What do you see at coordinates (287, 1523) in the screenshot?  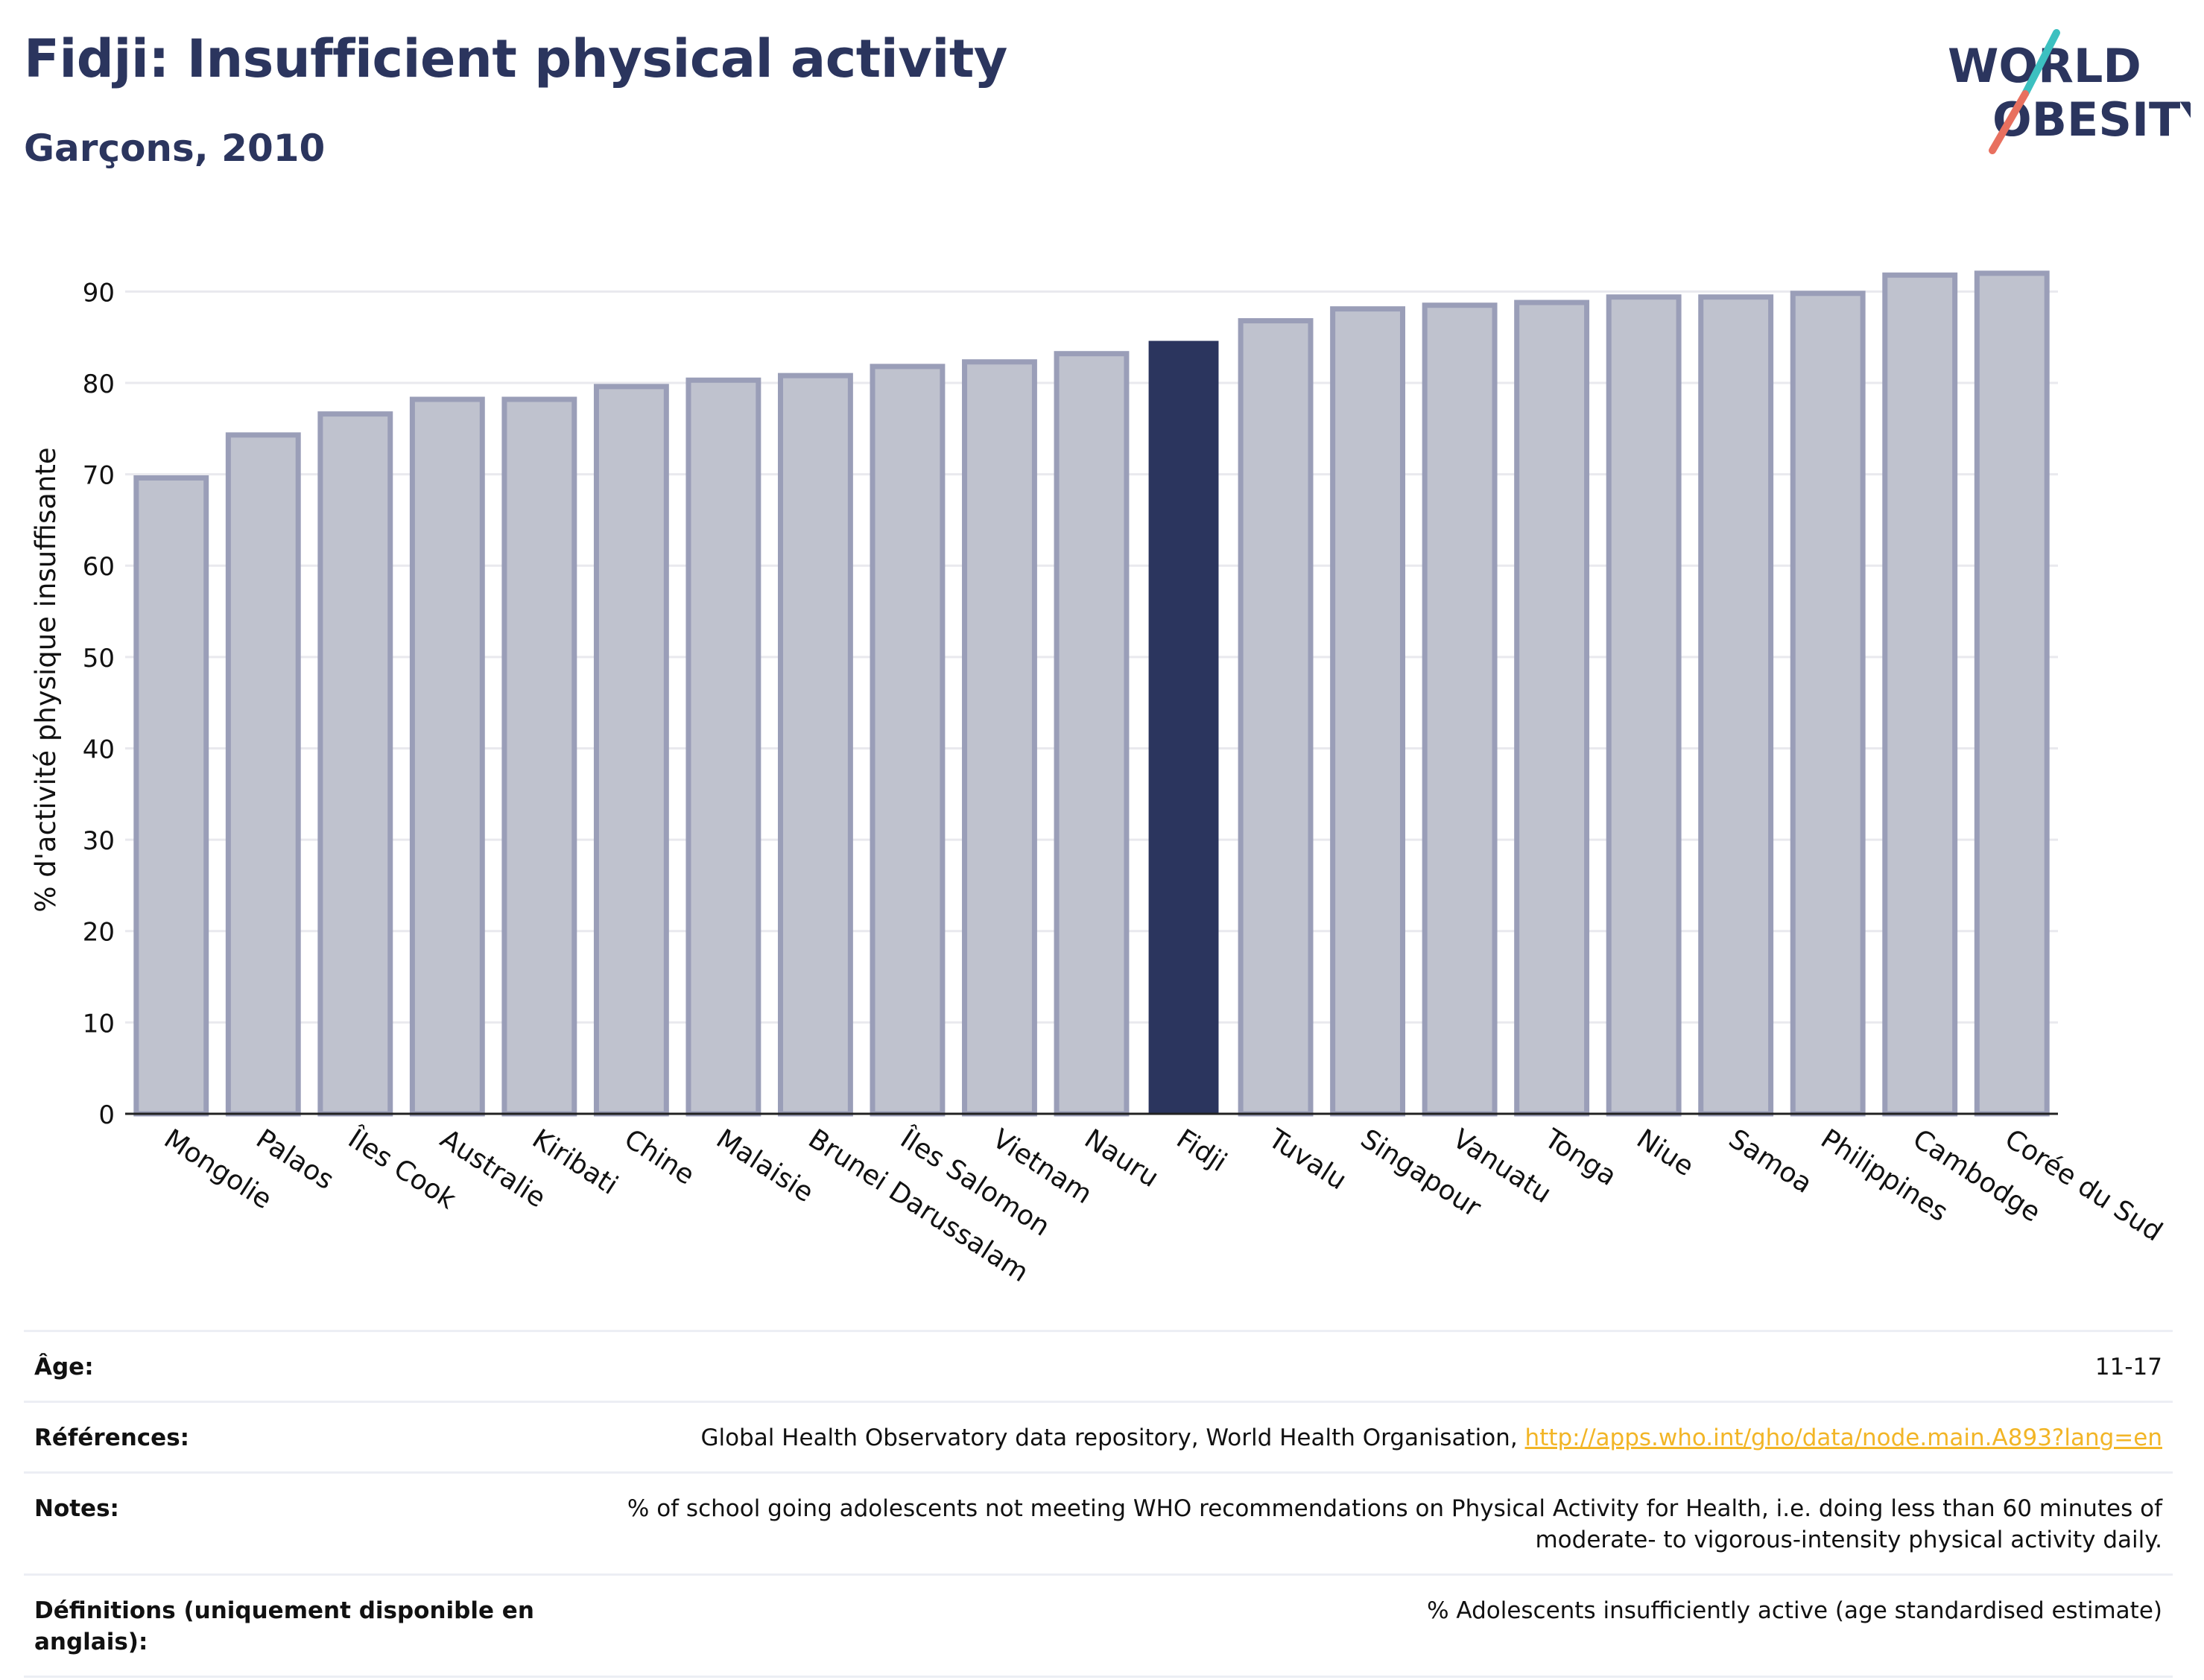 I see `meta-notes-label: Notes:` at bounding box center [287, 1523].